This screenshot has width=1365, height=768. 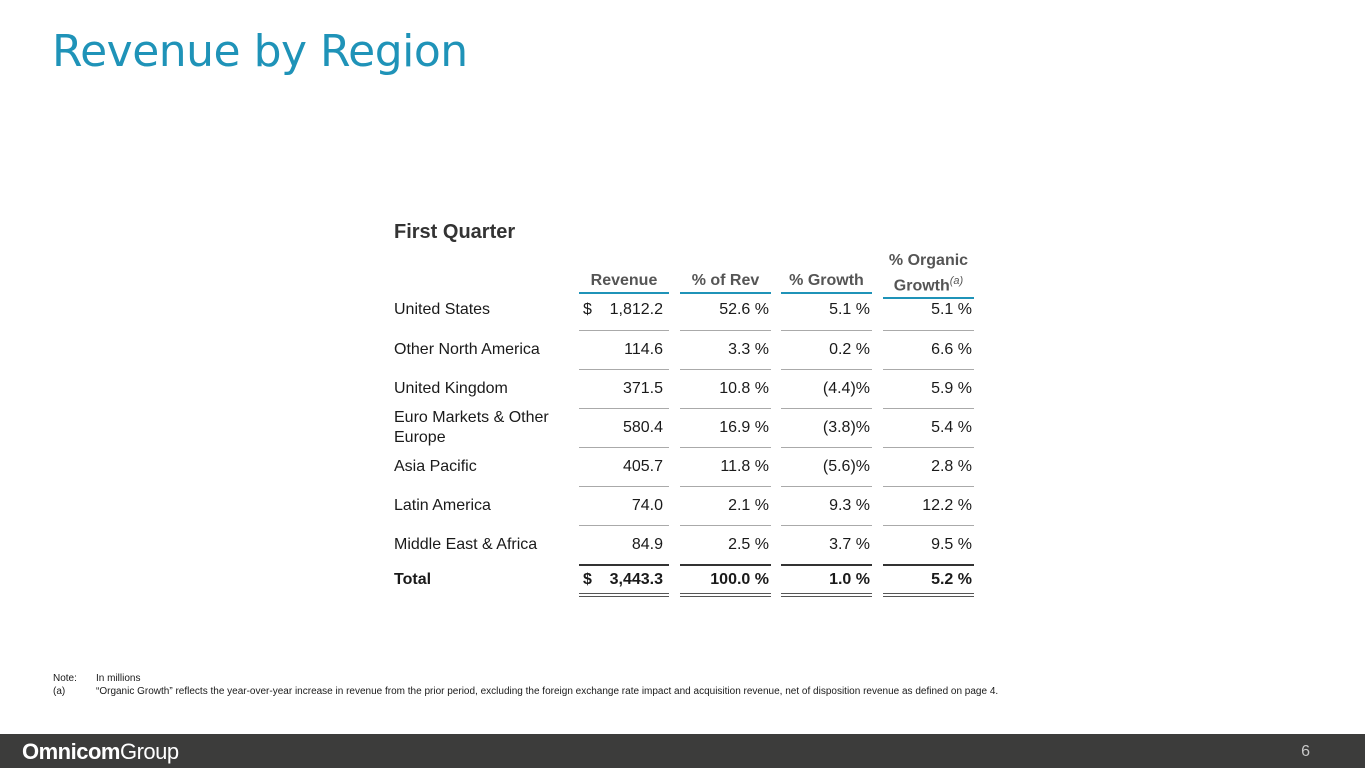 What do you see at coordinates (928, 310) in the screenshot?
I see `organic-cell: 5.1 %` at bounding box center [928, 310].